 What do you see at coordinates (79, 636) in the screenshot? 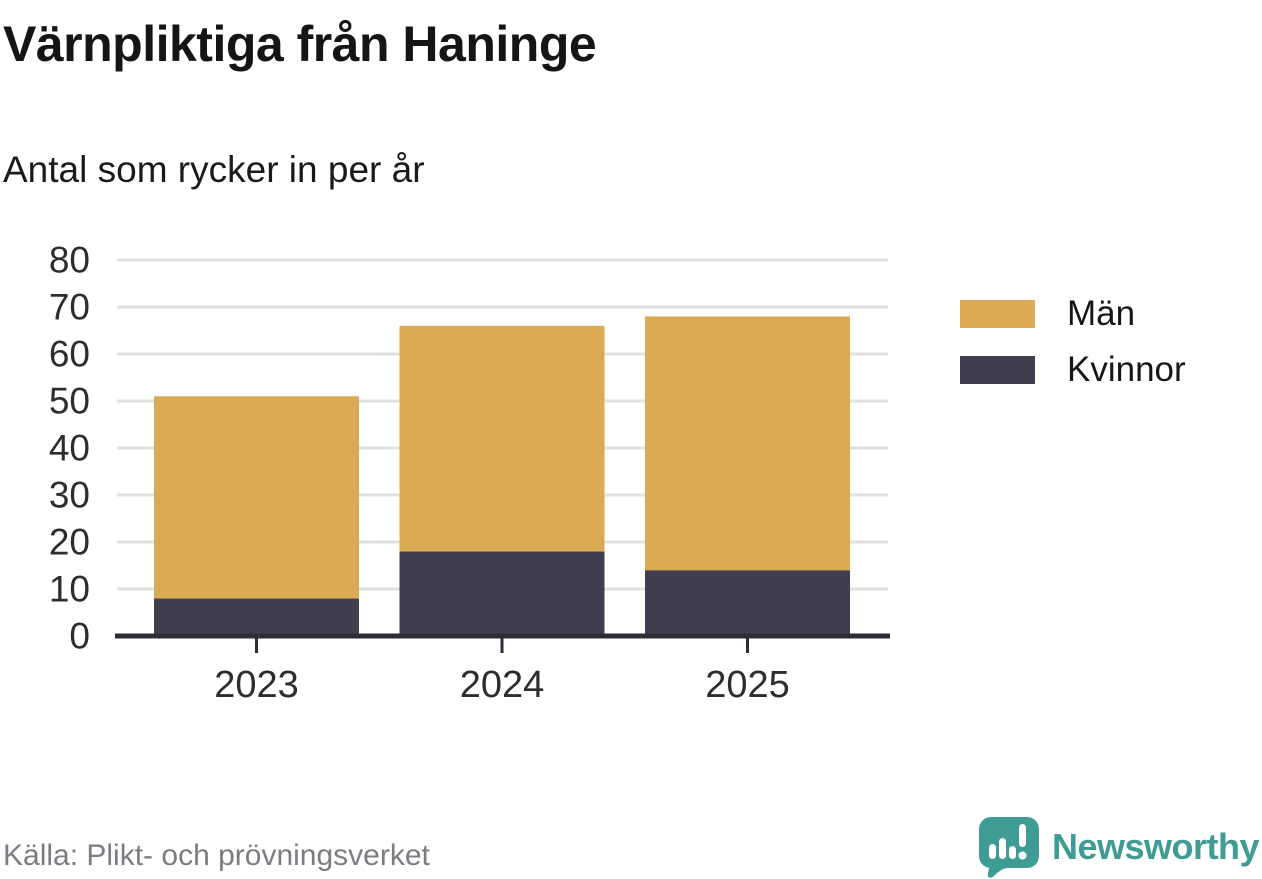
I see `y-tick-label: 0` at bounding box center [79, 636].